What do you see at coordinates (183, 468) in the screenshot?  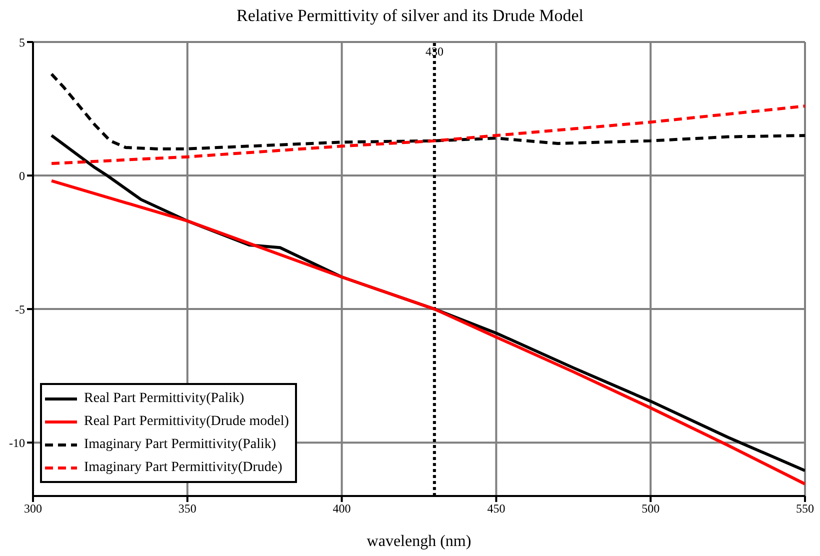 I see `legend-label: Imaginary Part Permittivity(Drude)` at bounding box center [183, 468].